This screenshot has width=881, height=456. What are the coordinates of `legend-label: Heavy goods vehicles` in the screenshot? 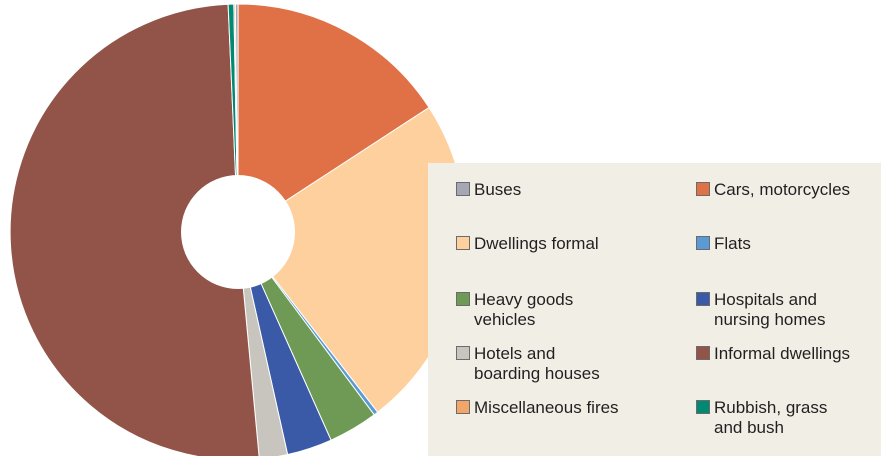 It's located at (524, 309).